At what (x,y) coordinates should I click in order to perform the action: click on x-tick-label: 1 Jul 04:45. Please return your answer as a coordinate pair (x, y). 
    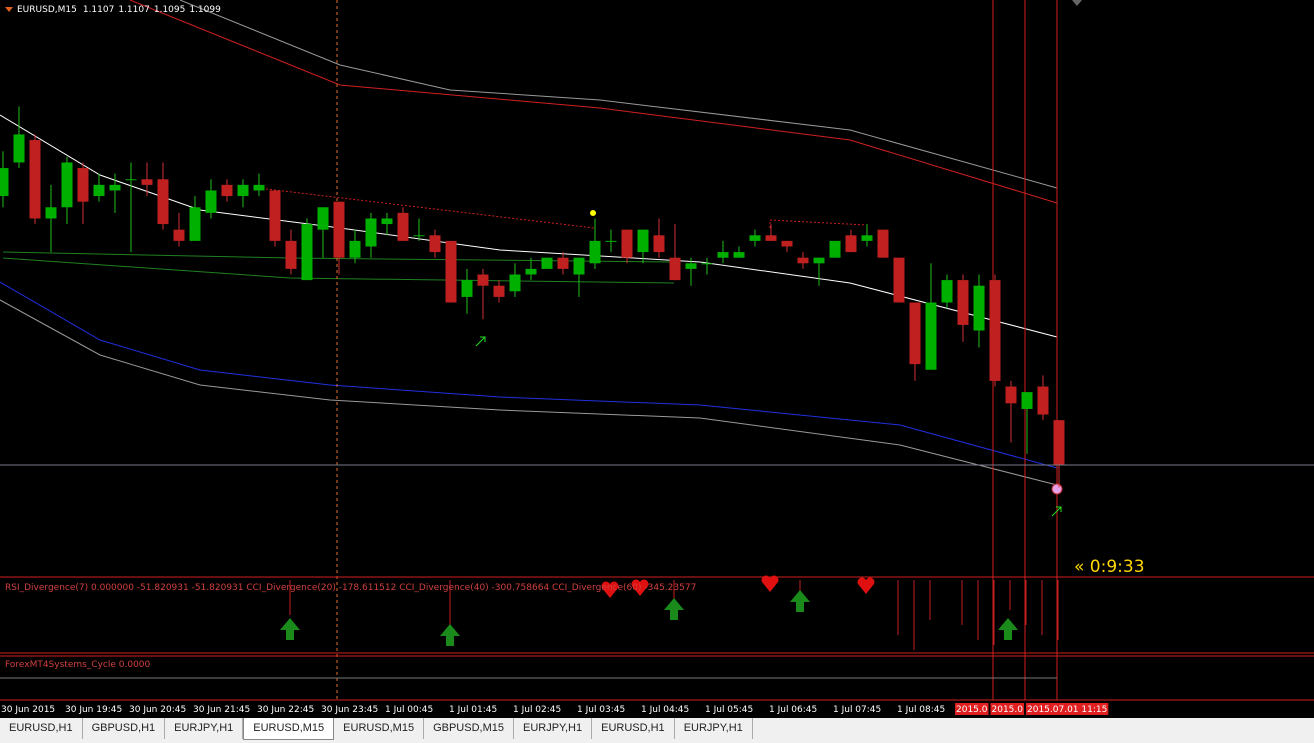
    Looking at the image, I should click on (665, 710).